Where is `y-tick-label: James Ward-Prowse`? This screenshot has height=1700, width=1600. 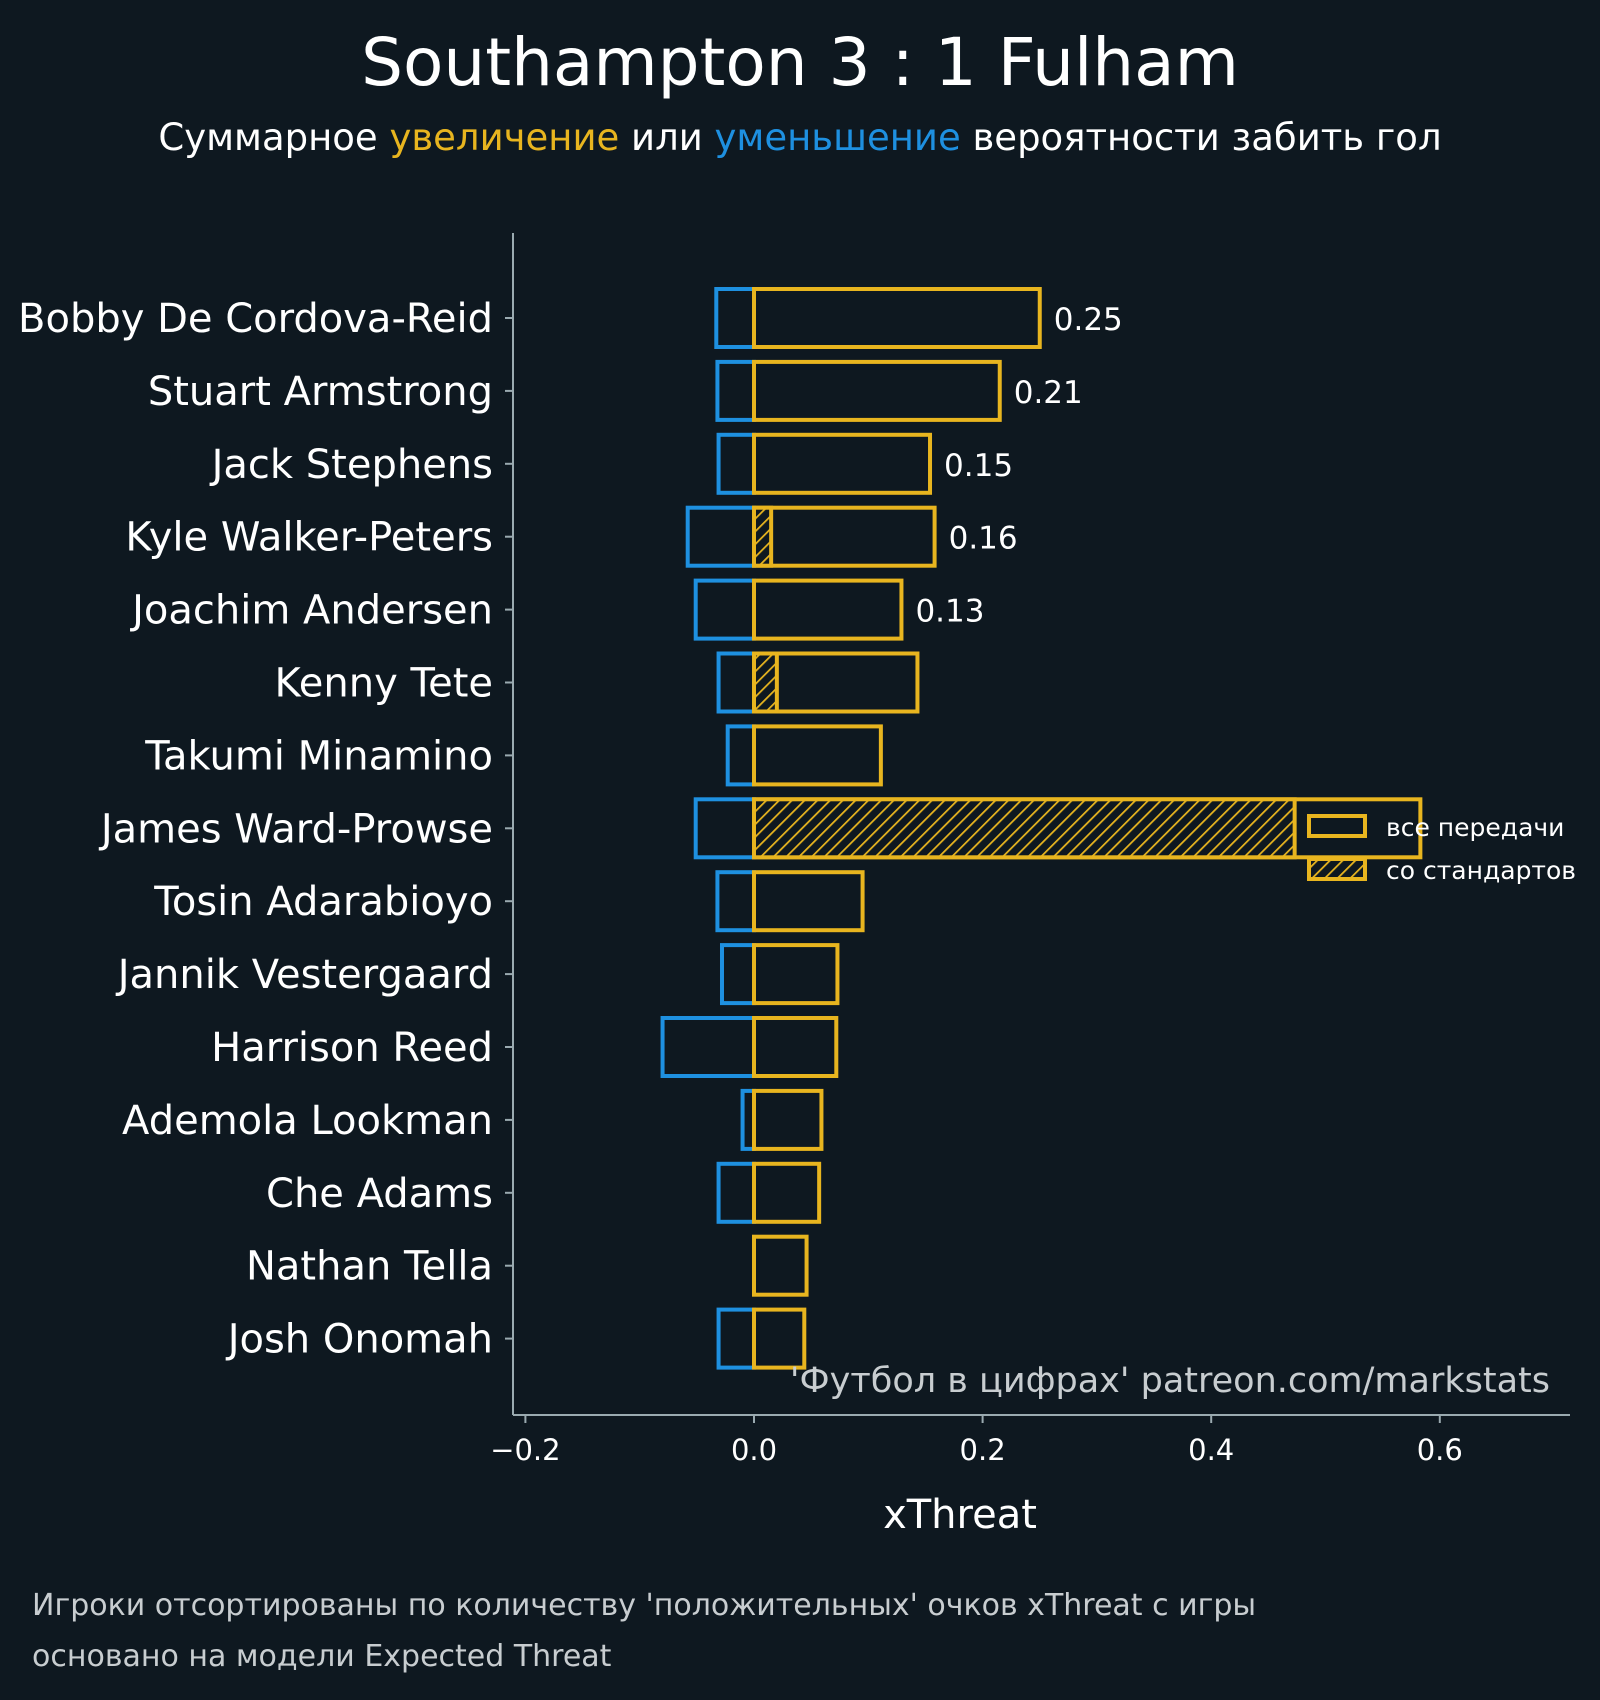
y-tick-label: James Ward-Prowse is located at coordinates (295, 829).